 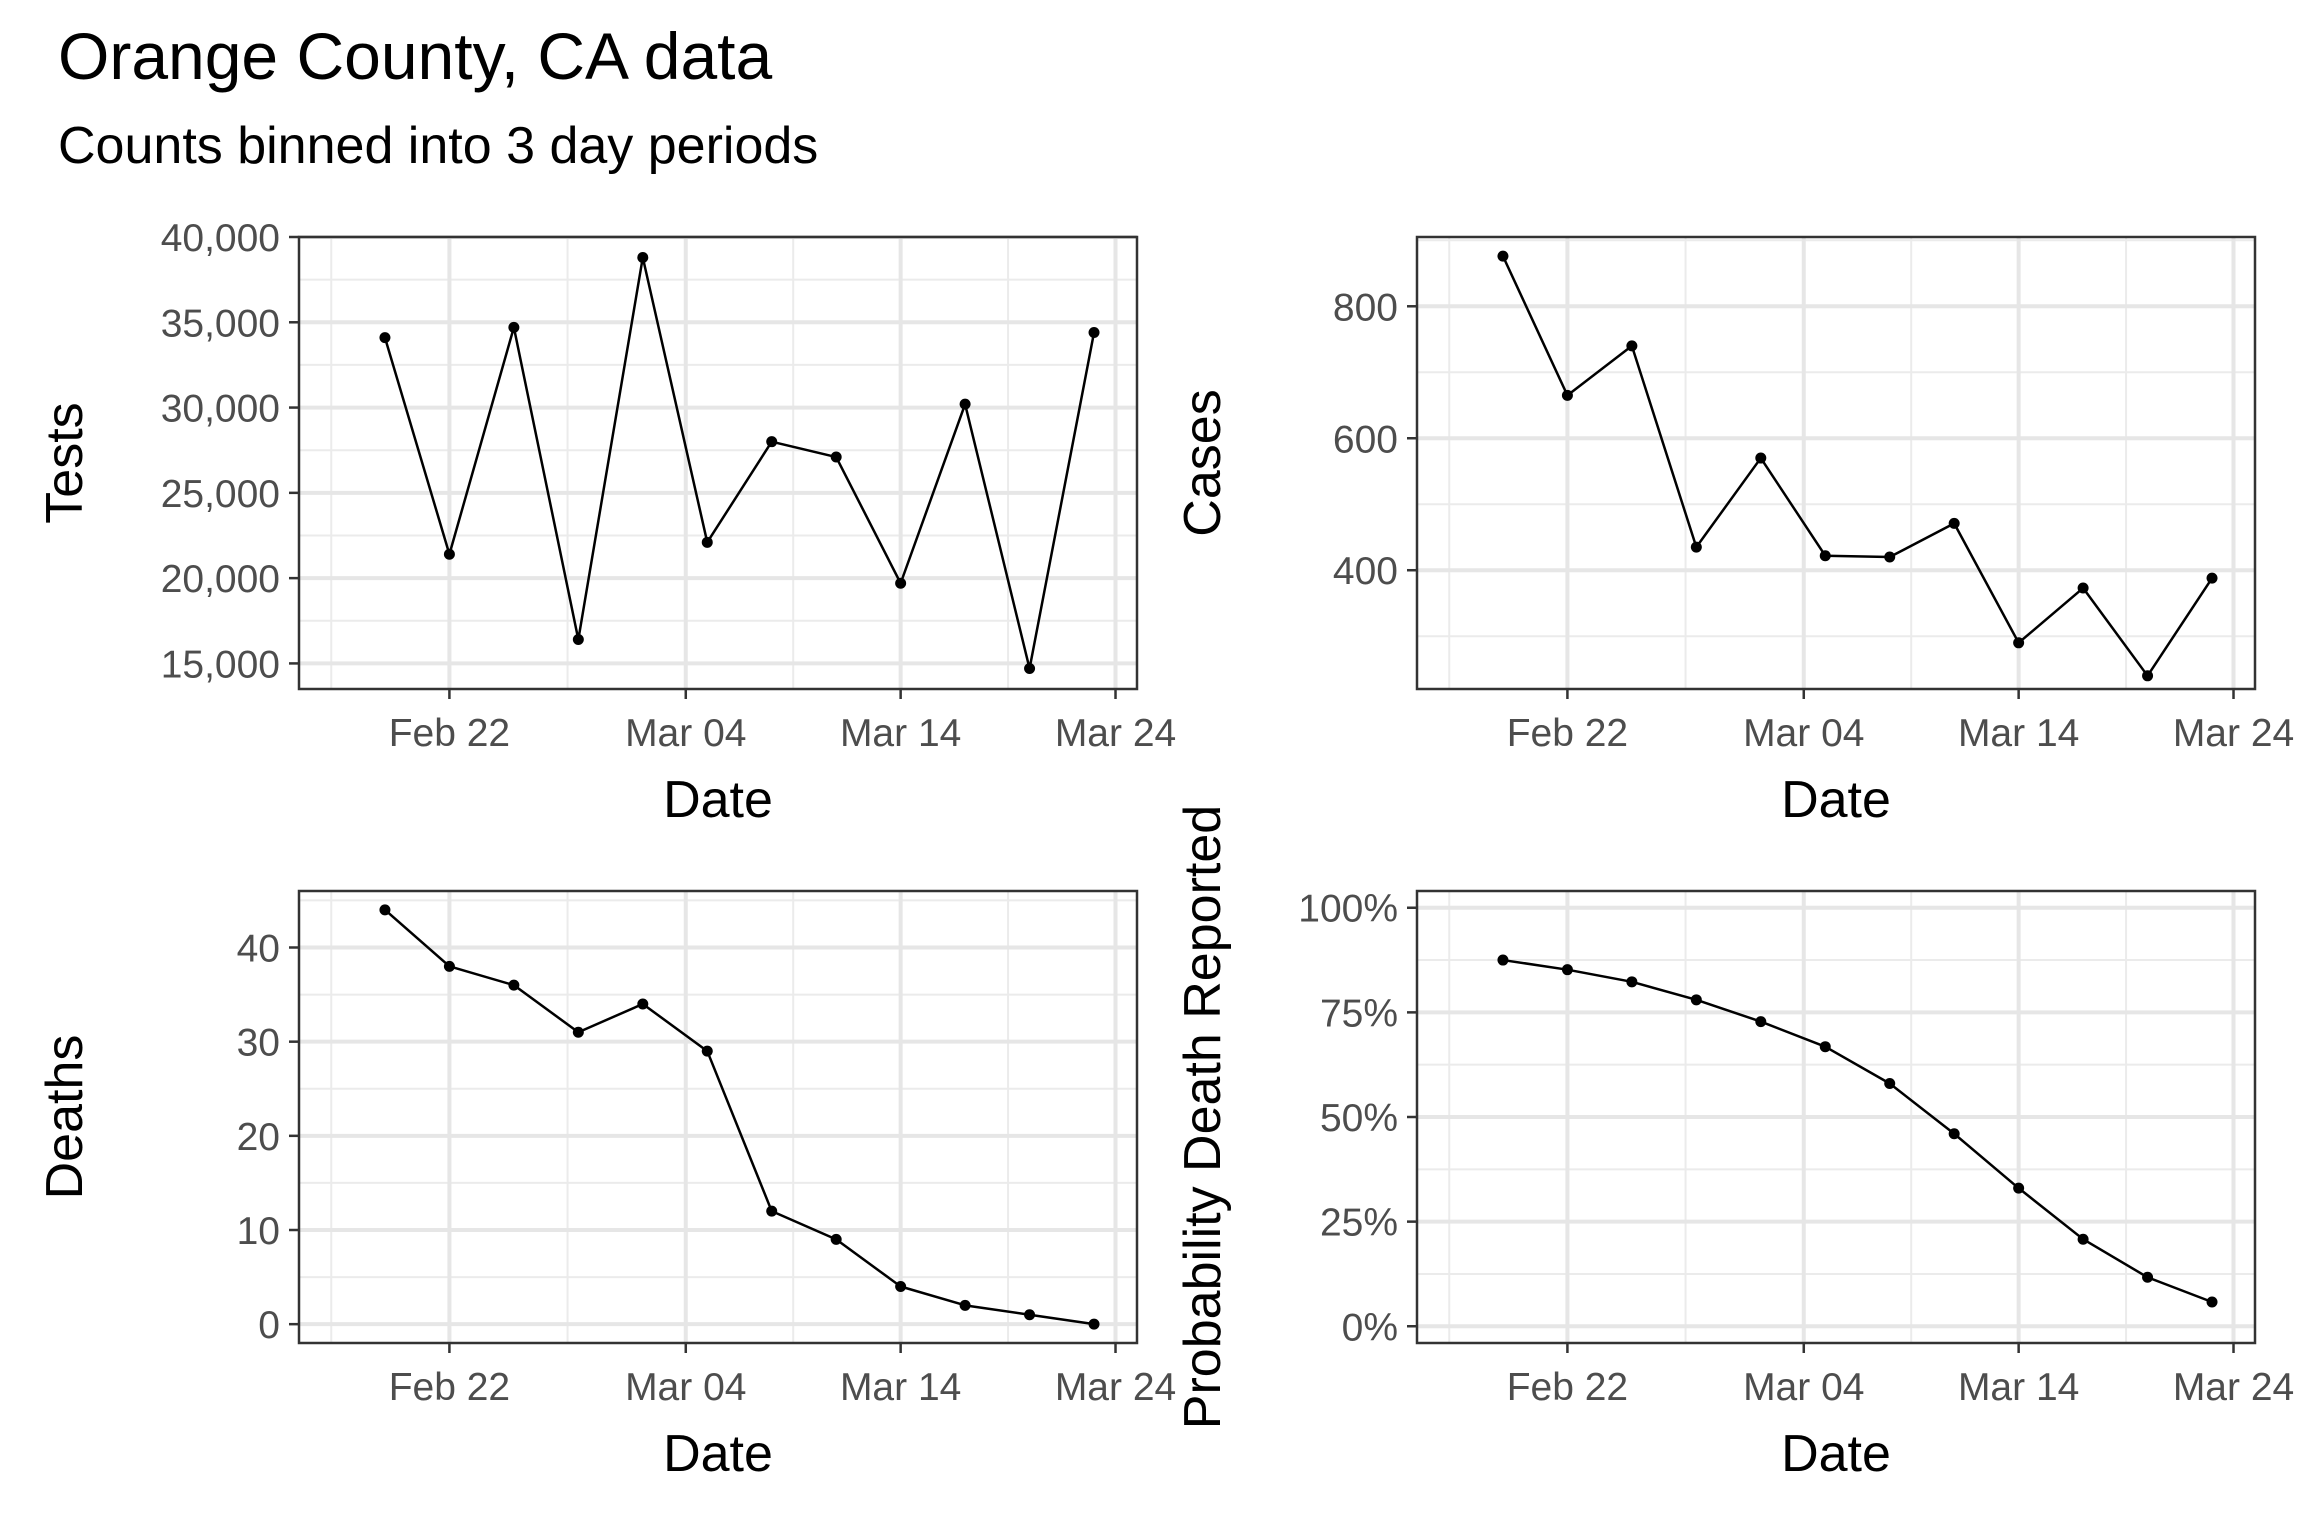 What do you see at coordinates (258, 1231) in the screenshot?
I see `y-tick-label: 10` at bounding box center [258, 1231].